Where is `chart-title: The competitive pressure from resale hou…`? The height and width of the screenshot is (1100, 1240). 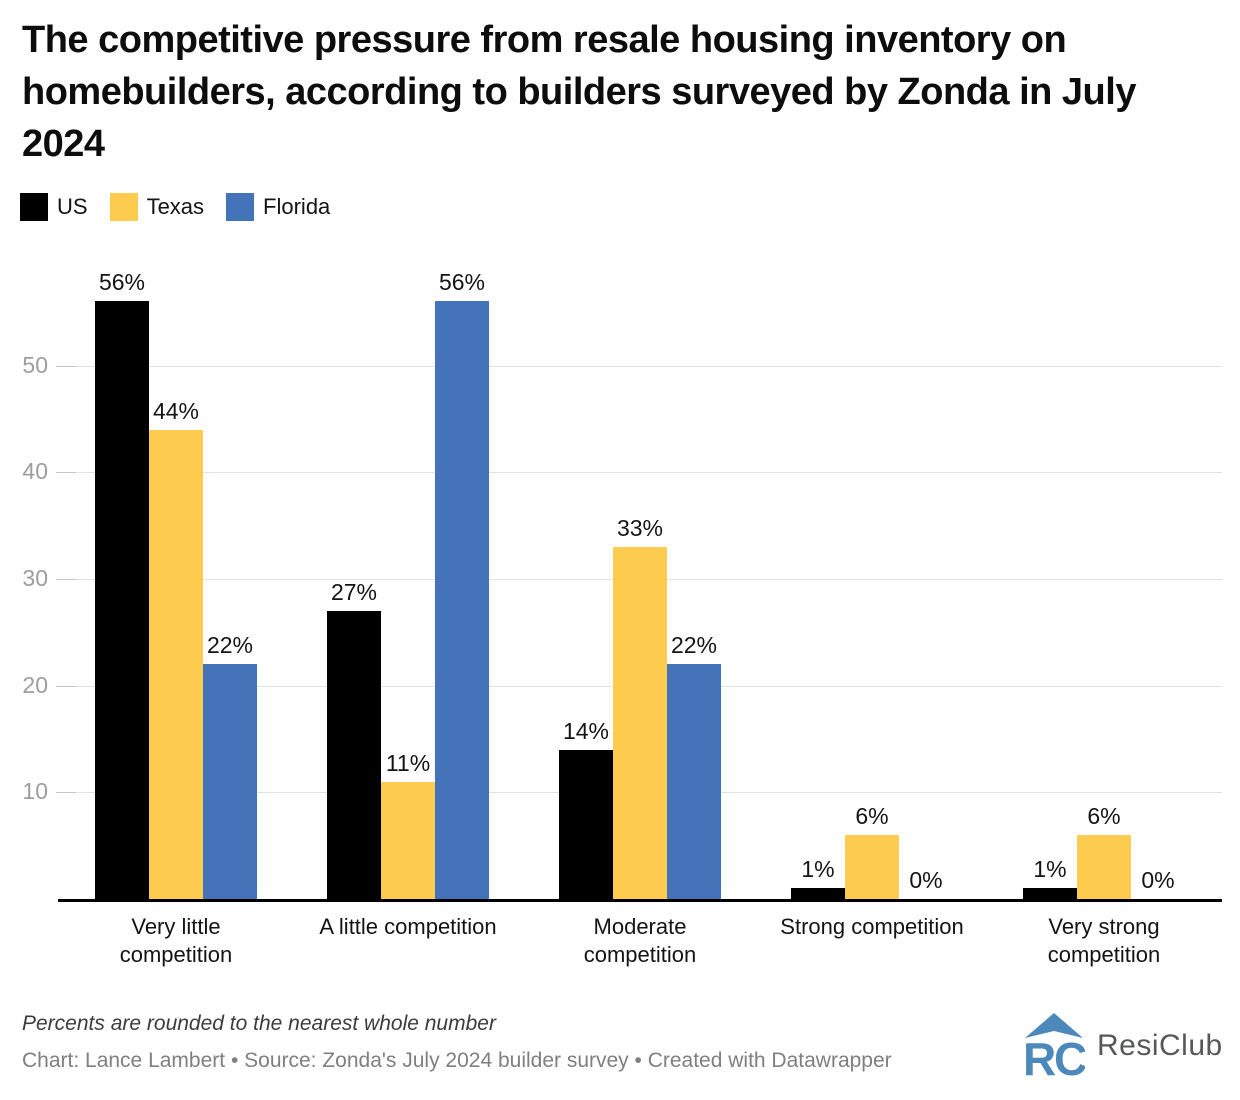
chart-title: The competitive pressure from resale hou… is located at coordinates (579, 92).